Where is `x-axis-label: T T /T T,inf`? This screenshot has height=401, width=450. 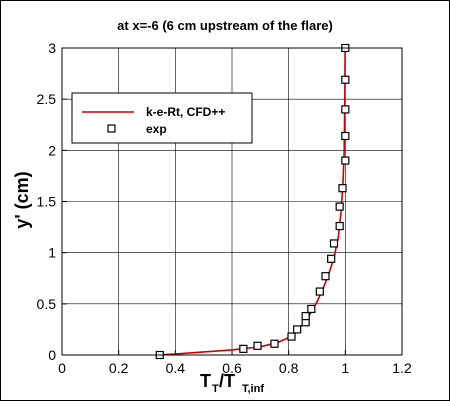 x-axis-label: T T /T T,inf is located at coordinates (232, 383).